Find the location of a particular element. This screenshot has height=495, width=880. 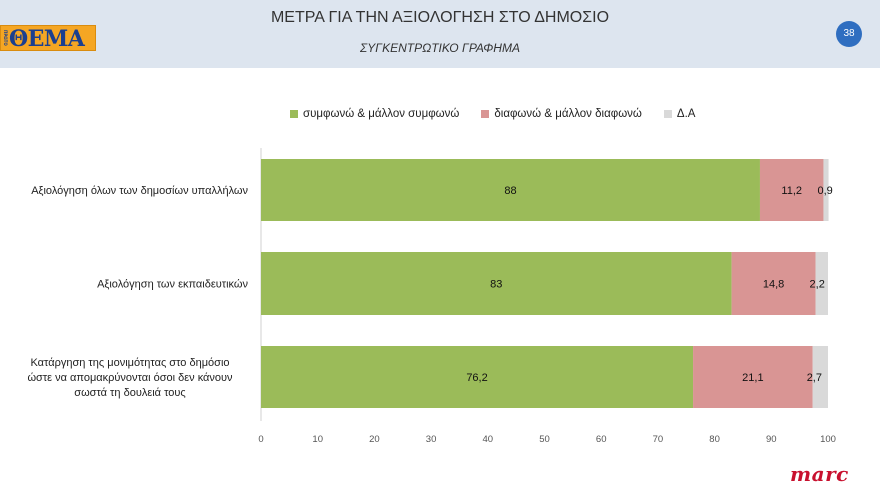

page-subtitle: ΣΥΓΚΕΝΤΡΩΤΙΚΟ ΓΡΑΦΗΜΑ is located at coordinates (440, 48).